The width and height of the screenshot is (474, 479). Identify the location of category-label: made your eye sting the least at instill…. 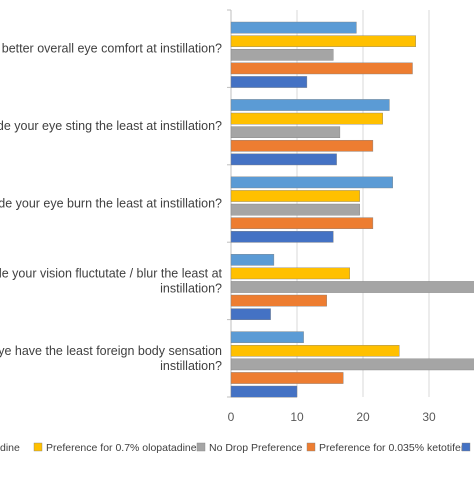
(111, 126).